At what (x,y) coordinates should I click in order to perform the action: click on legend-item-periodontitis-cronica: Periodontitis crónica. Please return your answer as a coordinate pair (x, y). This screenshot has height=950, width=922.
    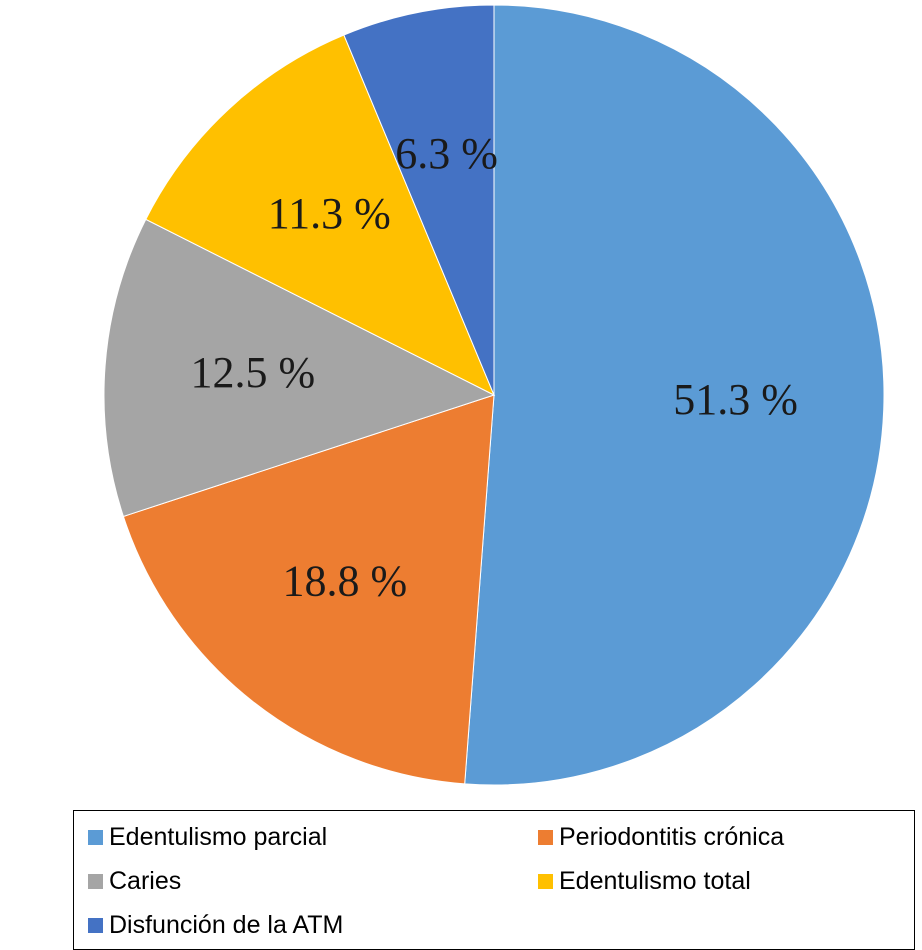
    Looking at the image, I should click on (661, 837).